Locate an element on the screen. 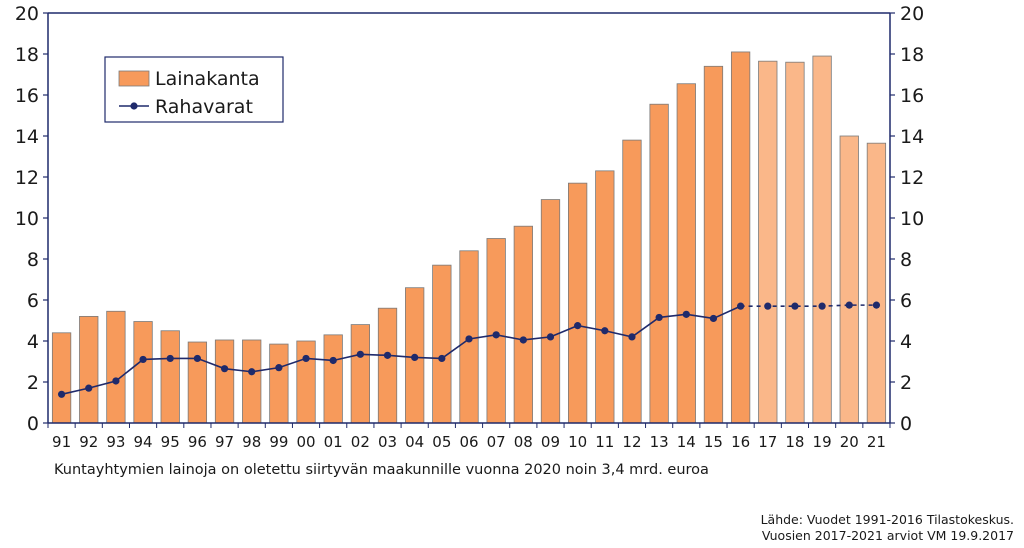 The width and height of the screenshot is (1024, 548). y-tick-label-right: 16 is located at coordinates (912, 96).